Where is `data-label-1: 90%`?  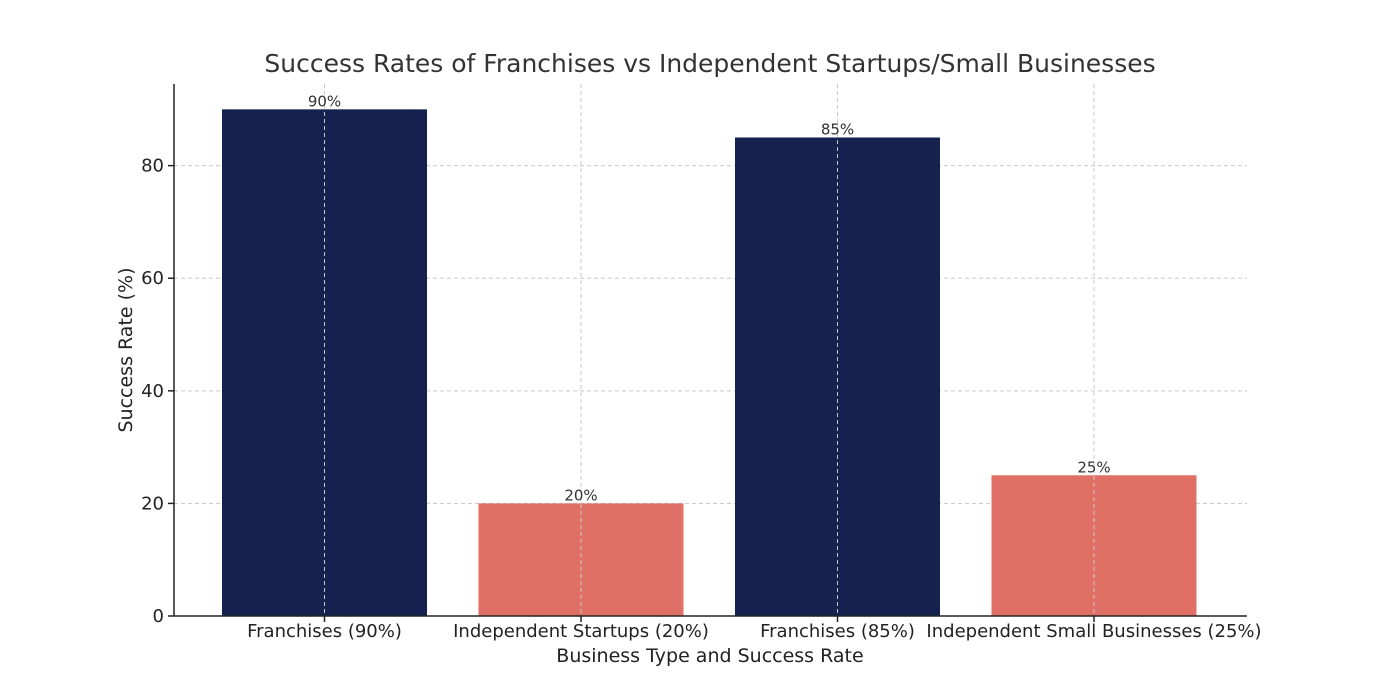
data-label-1: 90% is located at coordinates (324, 101).